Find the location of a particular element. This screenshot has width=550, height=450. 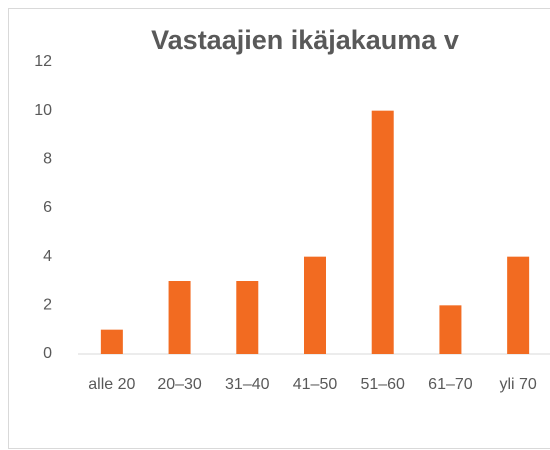

y-tick-label: 2 is located at coordinates (47, 305).